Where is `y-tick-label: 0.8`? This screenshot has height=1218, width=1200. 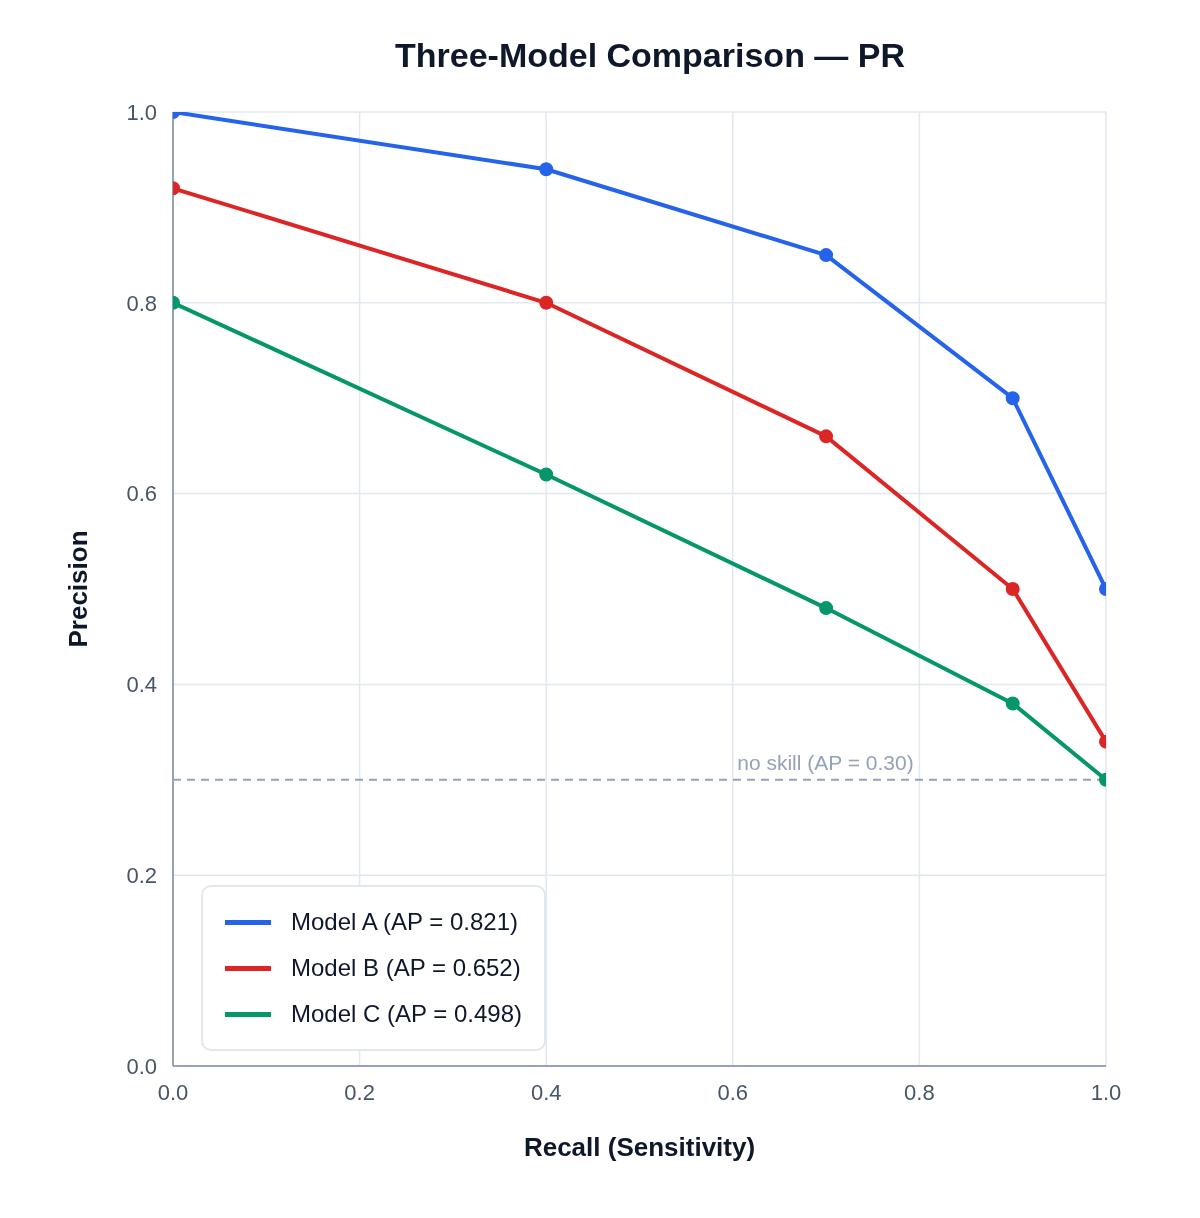 y-tick-label: 0.8 is located at coordinates (141, 303).